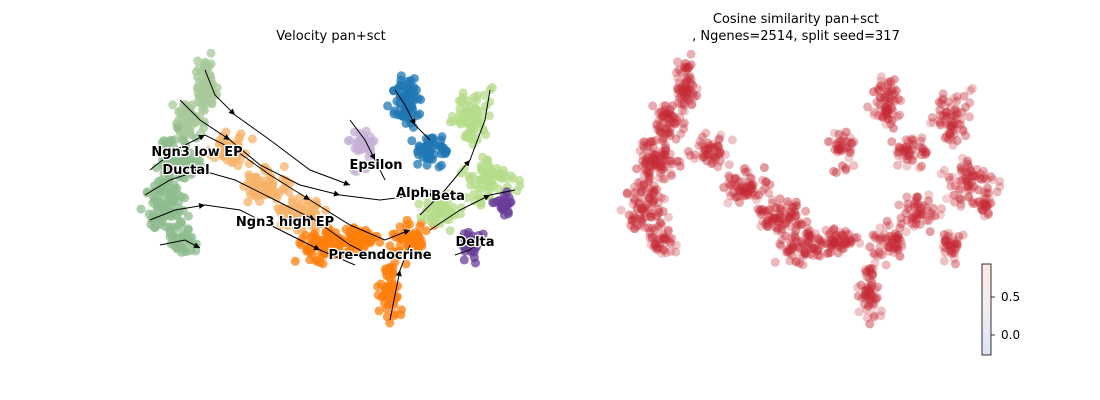 This screenshot has height=400, width=1100. I want to click on streamline-arrowhead, so click(336, 193).